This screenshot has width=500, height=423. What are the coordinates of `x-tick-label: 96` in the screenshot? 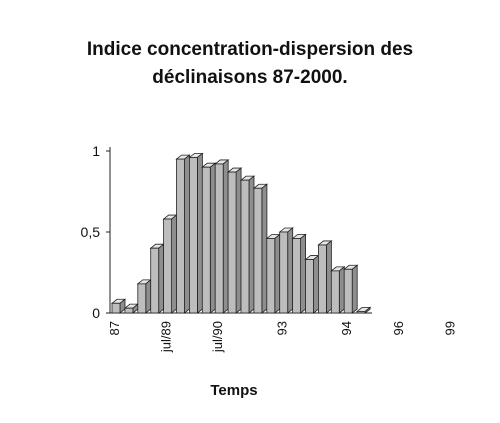 It's located at (398, 328).